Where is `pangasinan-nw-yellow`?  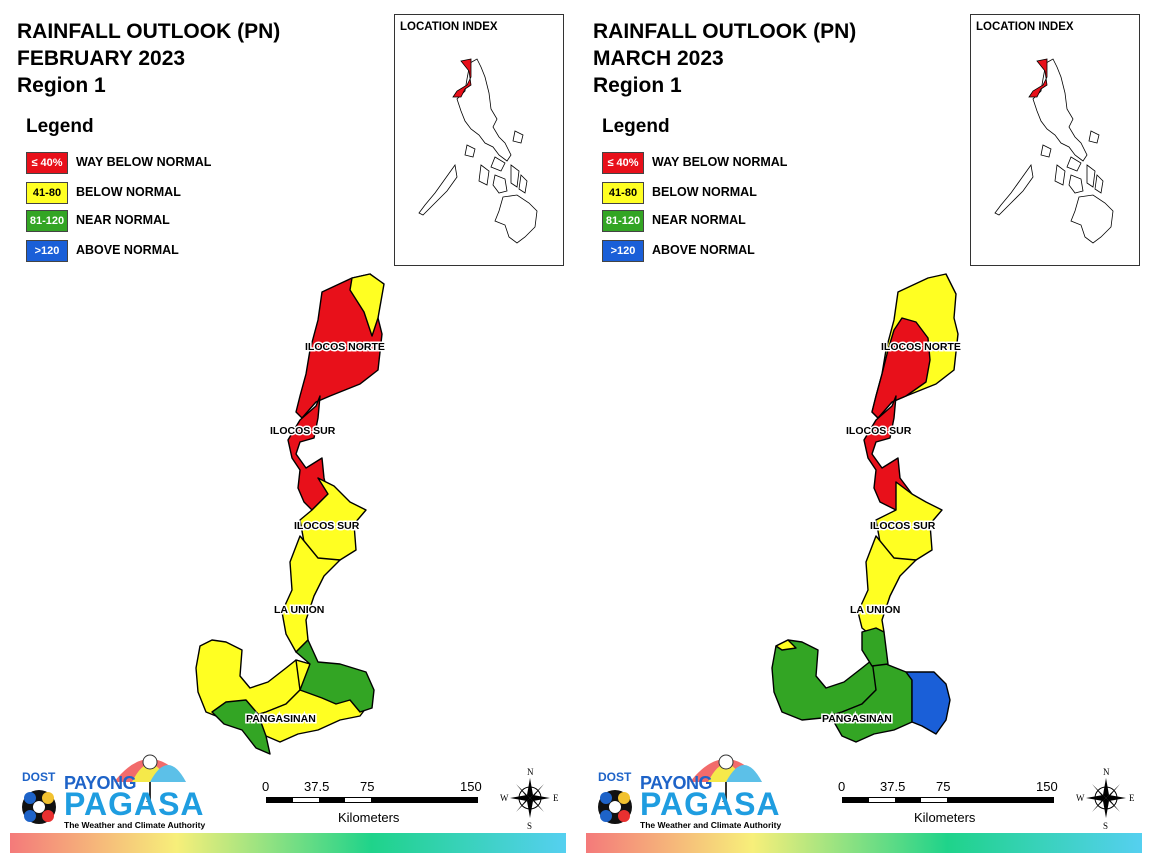
pangasinan-nw-yellow is located at coordinates (786, 645).